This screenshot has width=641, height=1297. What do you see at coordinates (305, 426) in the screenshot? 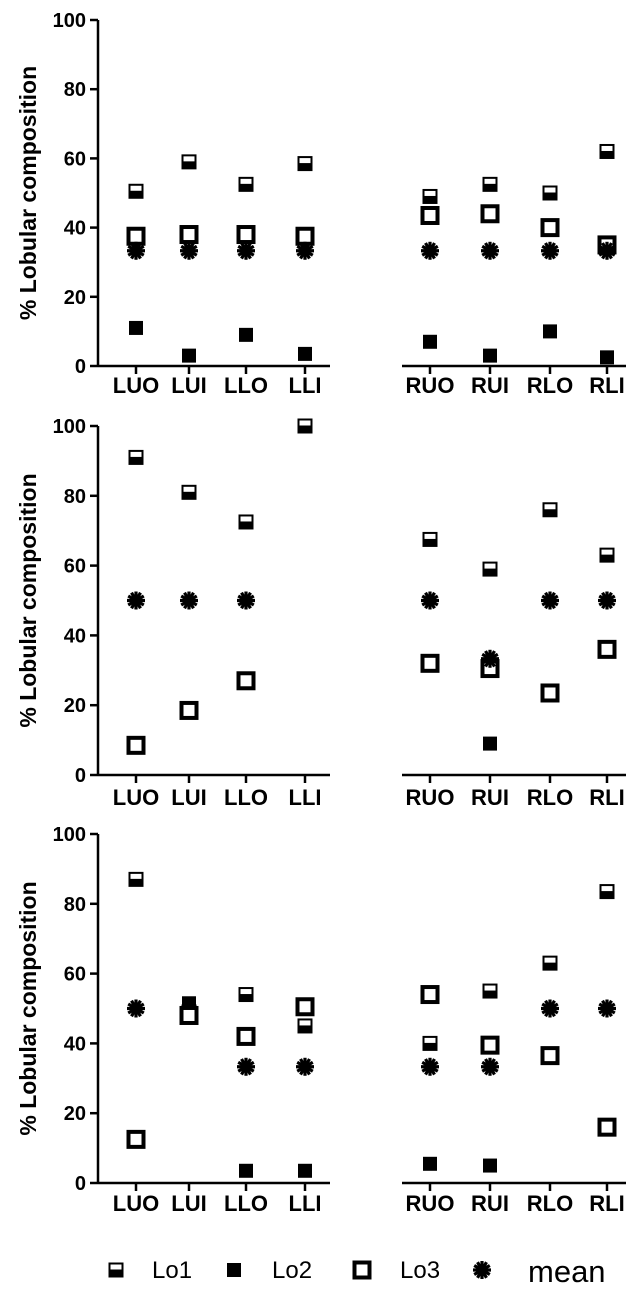
I see `data-point-lo1-lli` at bounding box center [305, 426].